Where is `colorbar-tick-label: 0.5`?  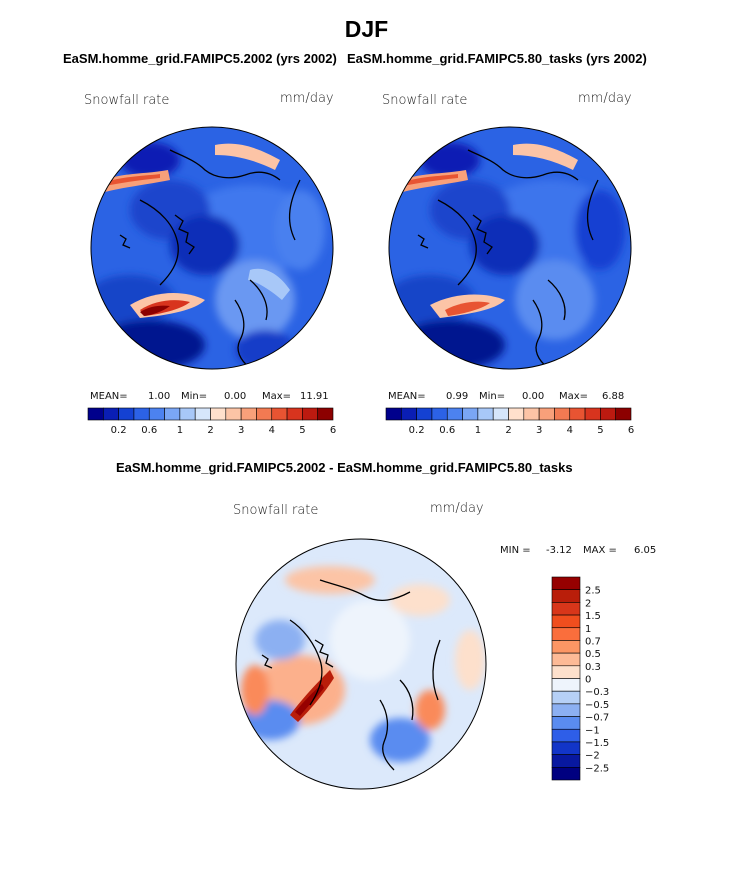
colorbar-tick-label: 0.5 is located at coordinates (593, 654).